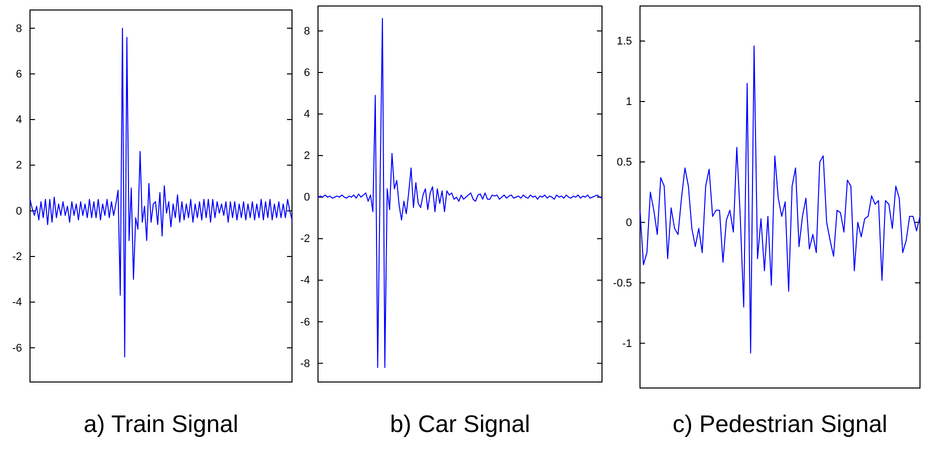  Describe the element at coordinates (622, 283) in the screenshot. I see `y-tick-label: -0.5` at that location.